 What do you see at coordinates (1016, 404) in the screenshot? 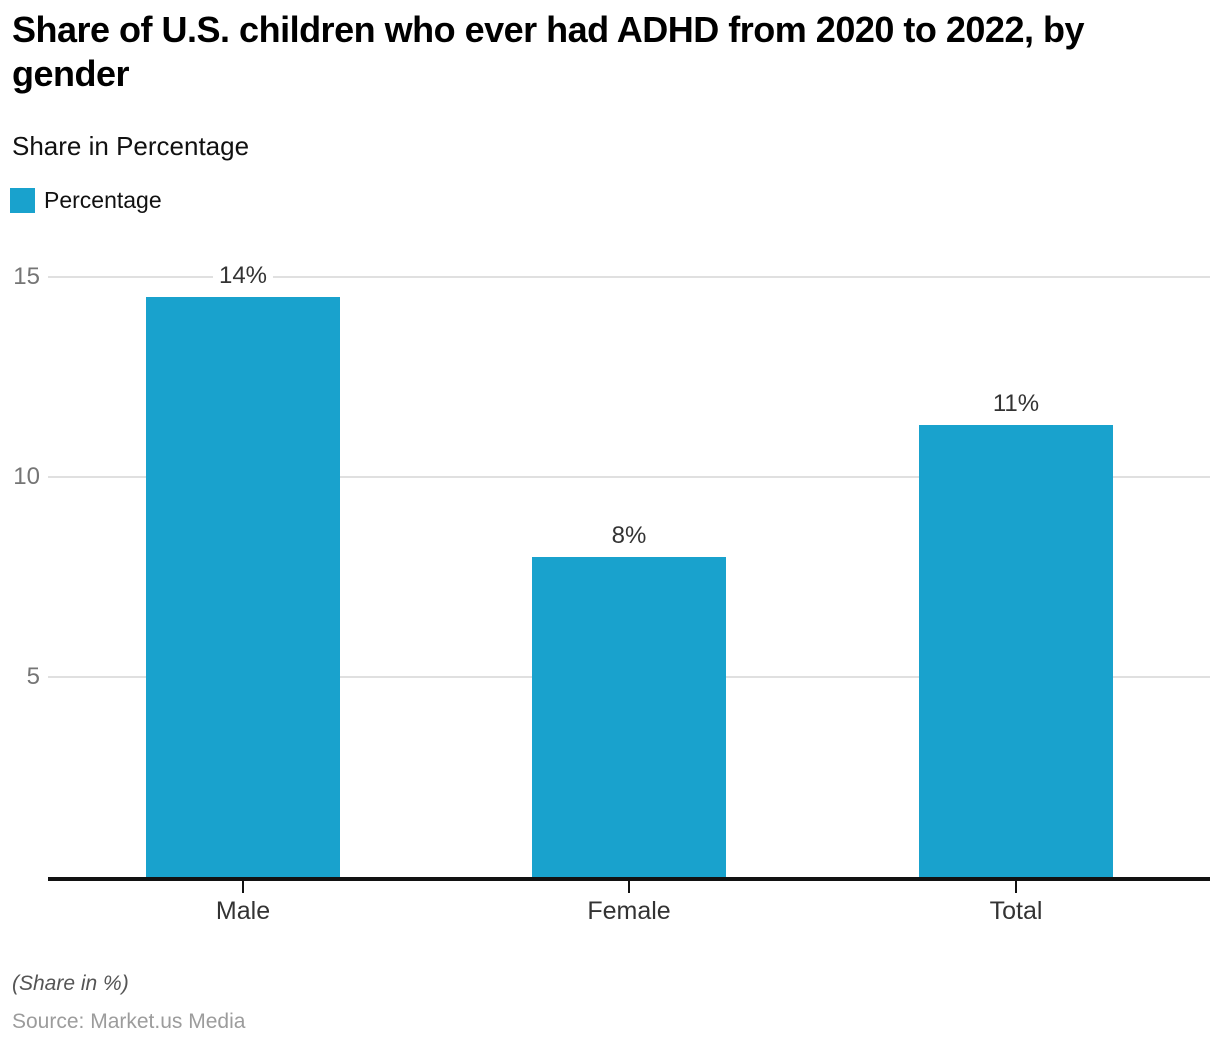
I see `value-label-total: 11%` at bounding box center [1016, 404].